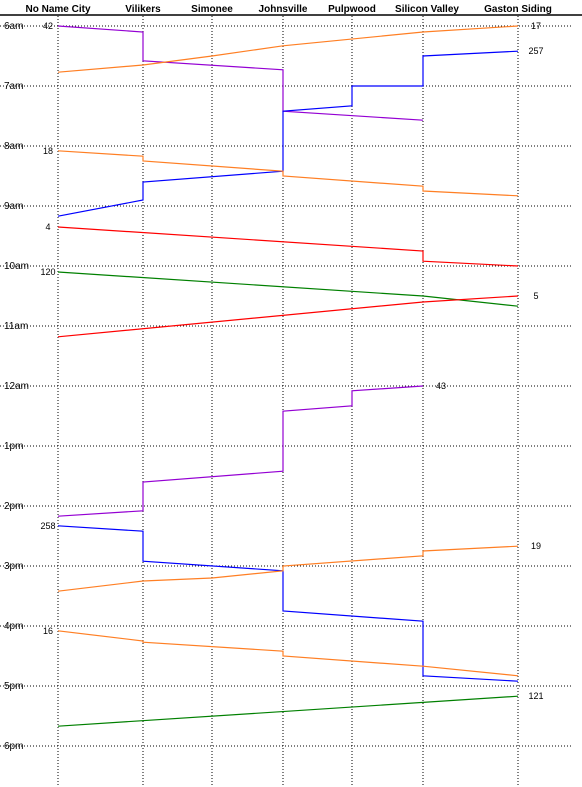 The image size is (582, 787). Describe the element at coordinates (143, 9) in the screenshot. I see `station-label: Vilikers` at that location.